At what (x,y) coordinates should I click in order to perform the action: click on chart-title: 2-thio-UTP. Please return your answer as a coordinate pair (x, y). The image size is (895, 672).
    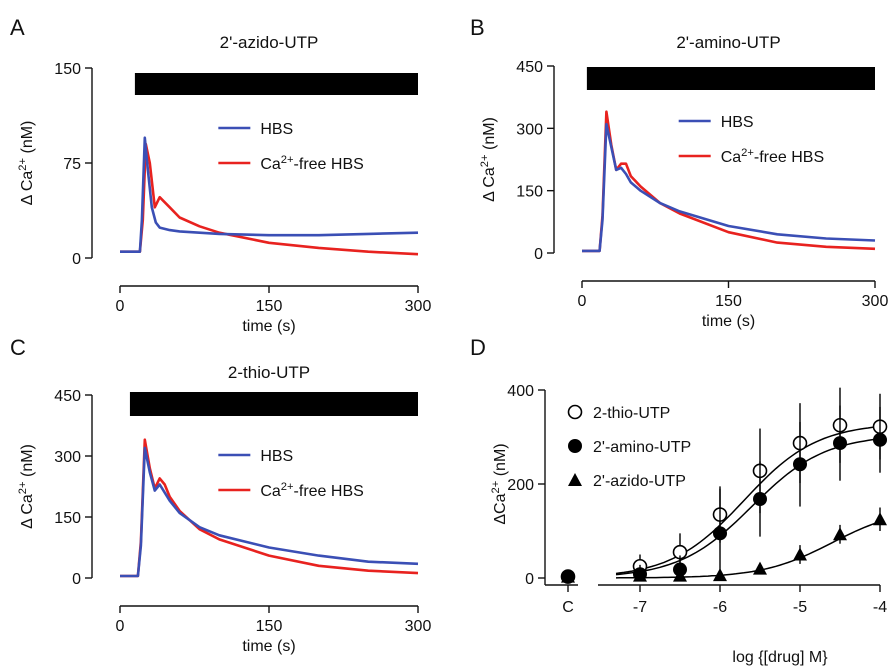
    Looking at the image, I should click on (269, 372).